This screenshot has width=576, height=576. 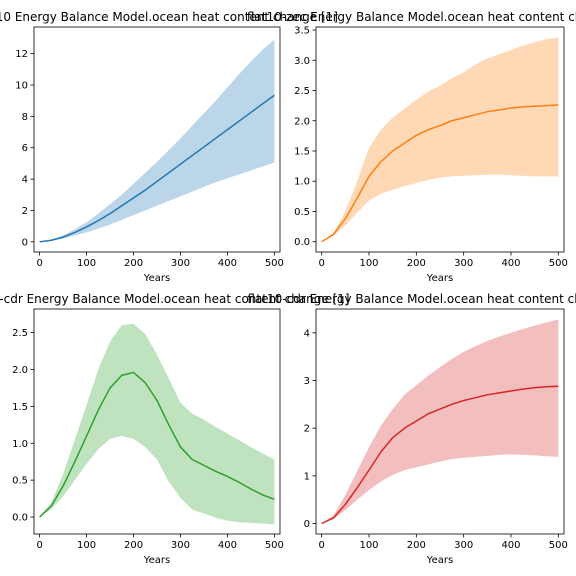 I want to click on subplot-3-x-tick-label: 100, so click(x=86, y=545).